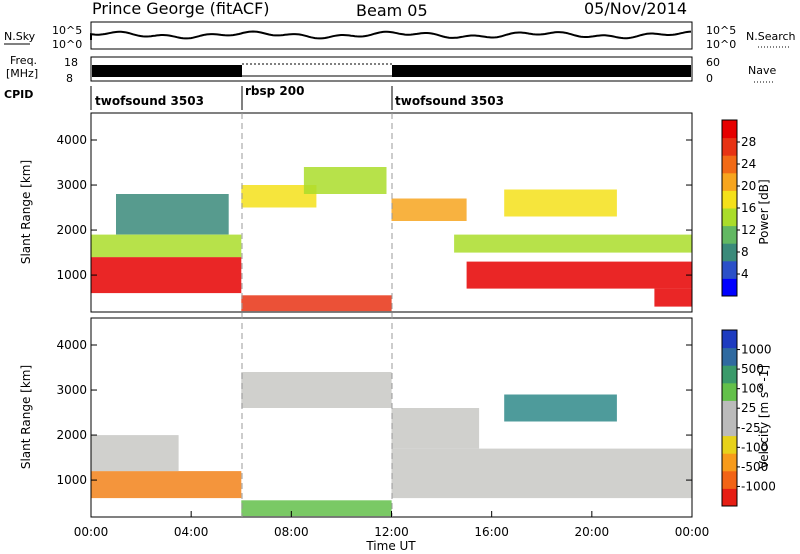  I want to click on colorbar-tick-label: -25, so click(751, 428).